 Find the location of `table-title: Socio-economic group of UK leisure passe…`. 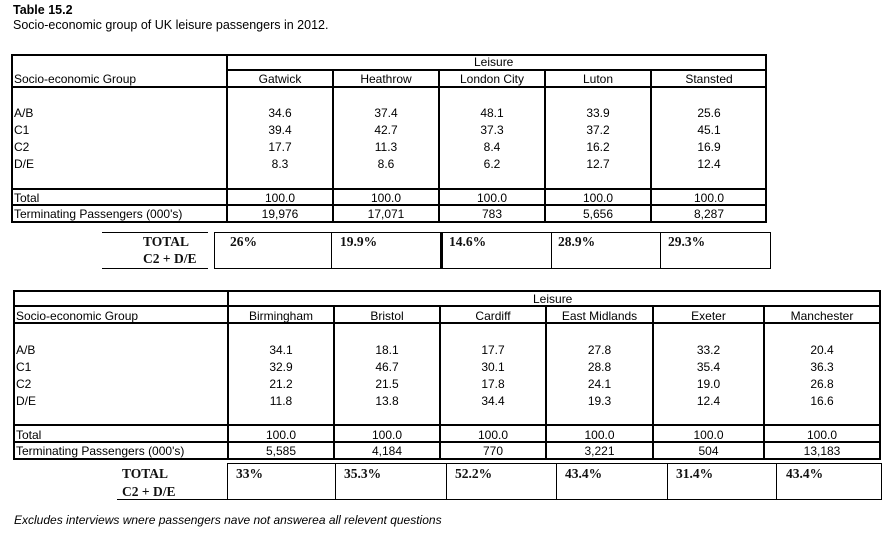

table-title: Socio-economic group of UK leisure passe… is located at coordinates (171, 25).